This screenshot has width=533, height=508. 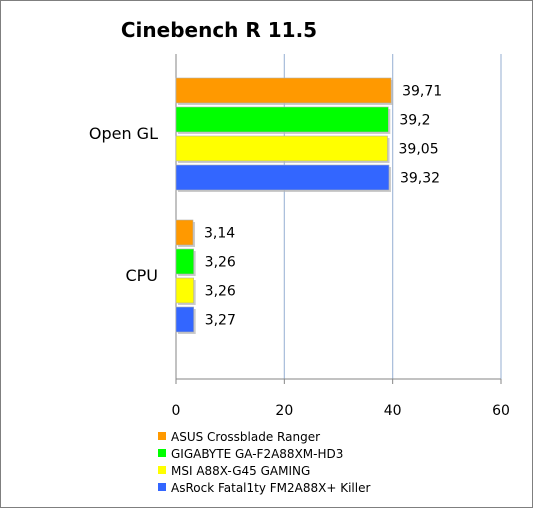 I want to click on x-tick-label-60: 60, so click(x=501, y=411).